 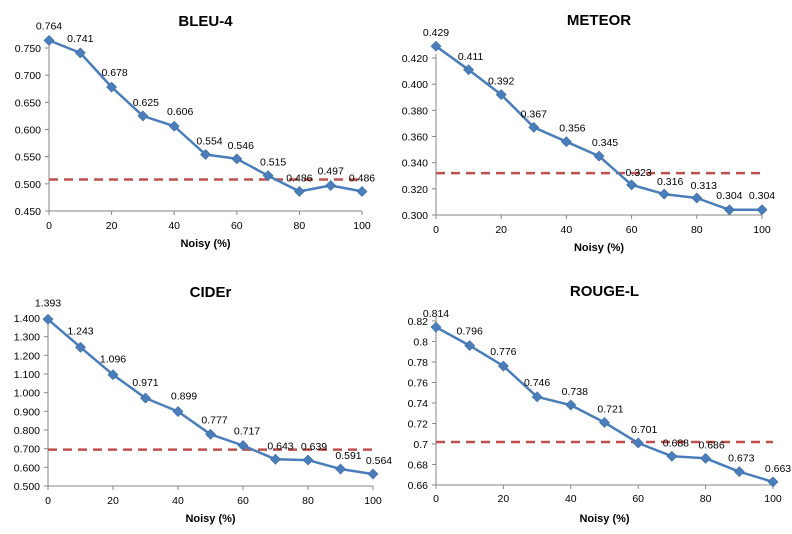 I want to click on rougel-xtick-label: 20, so click(x=504, y=499).